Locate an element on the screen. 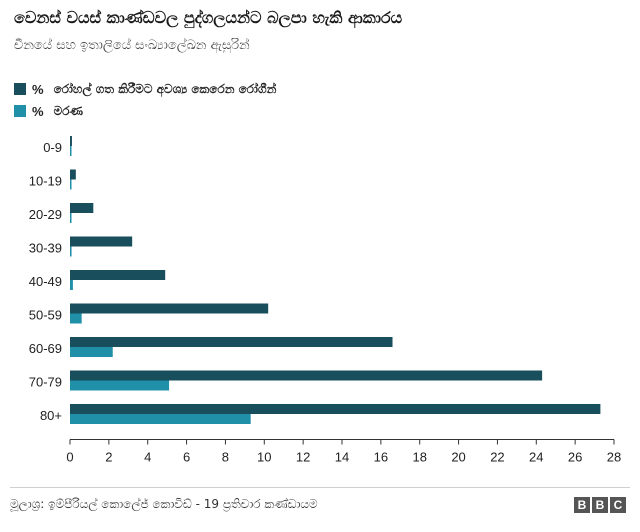  x-tick-label: 26 is located at coordinates (575, 457).